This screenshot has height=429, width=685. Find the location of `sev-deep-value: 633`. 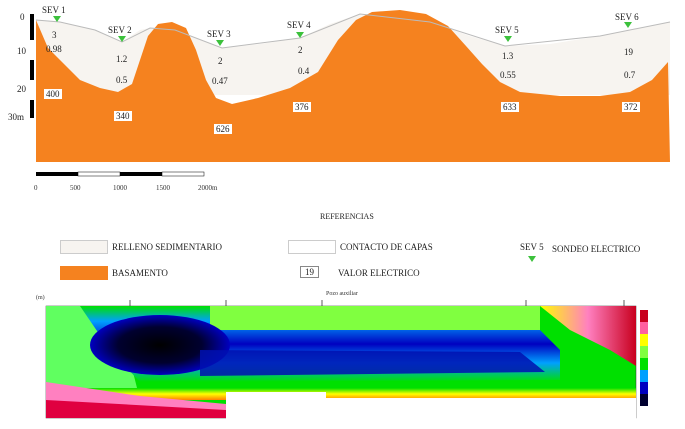

sev-deep-value: 633 is located at coordinates (510, 107).